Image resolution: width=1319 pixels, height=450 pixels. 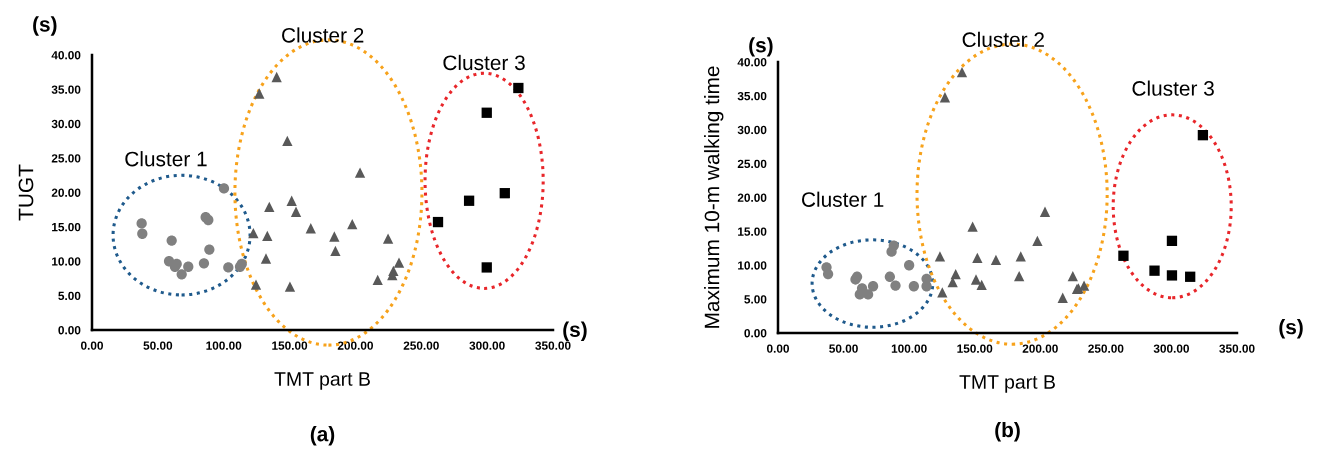 I want to click on text: (b), so click(x=1007, y=431).